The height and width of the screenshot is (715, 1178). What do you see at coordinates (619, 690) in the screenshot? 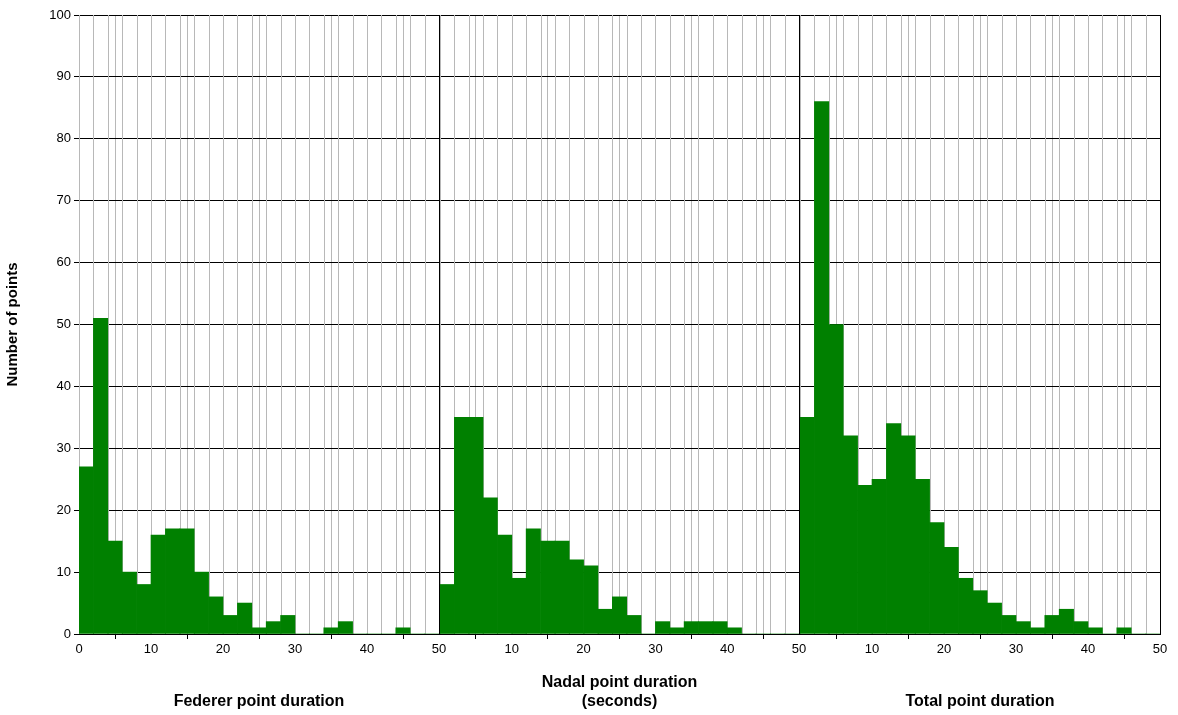
I see `x-axis-title: Nadal point duration (seconds)` at bounding box center [619, 690].